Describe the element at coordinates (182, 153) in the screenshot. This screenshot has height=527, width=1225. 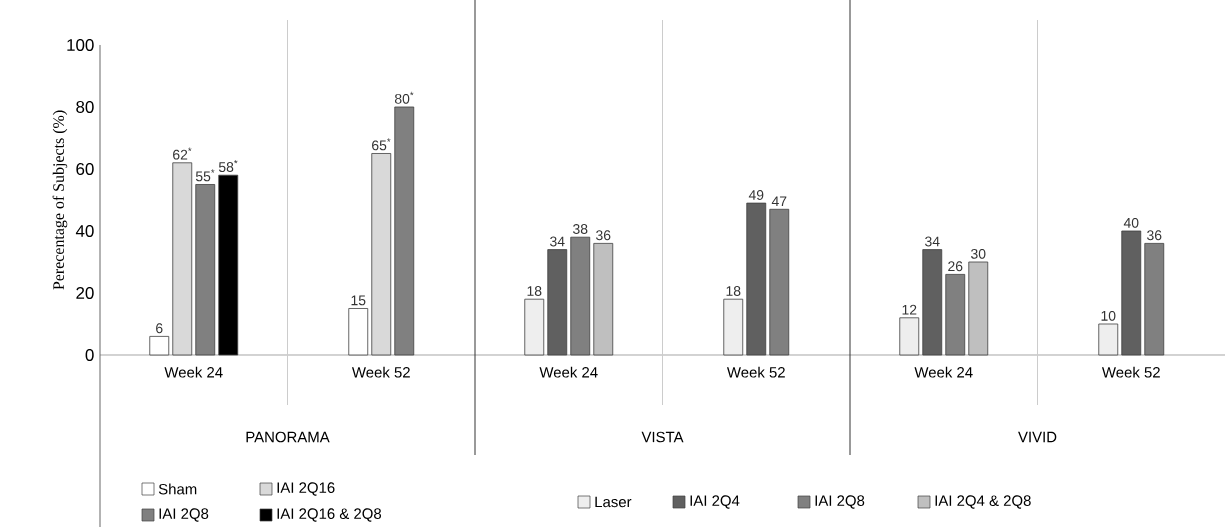
I see `data-label: 62$^{*}$` at that location.